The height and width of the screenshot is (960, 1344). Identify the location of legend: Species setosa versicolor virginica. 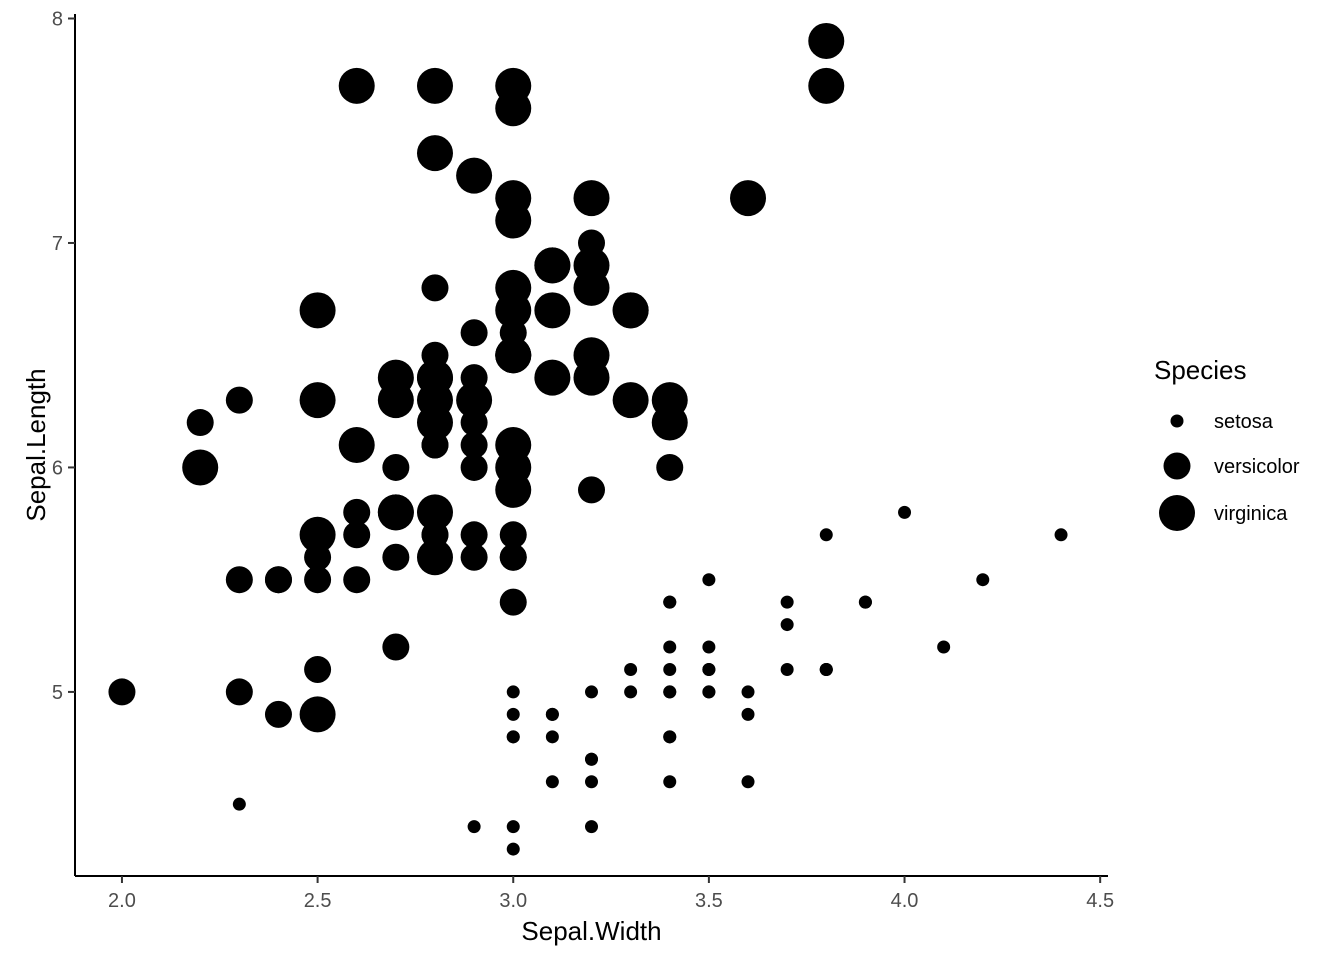
(1227, 443).